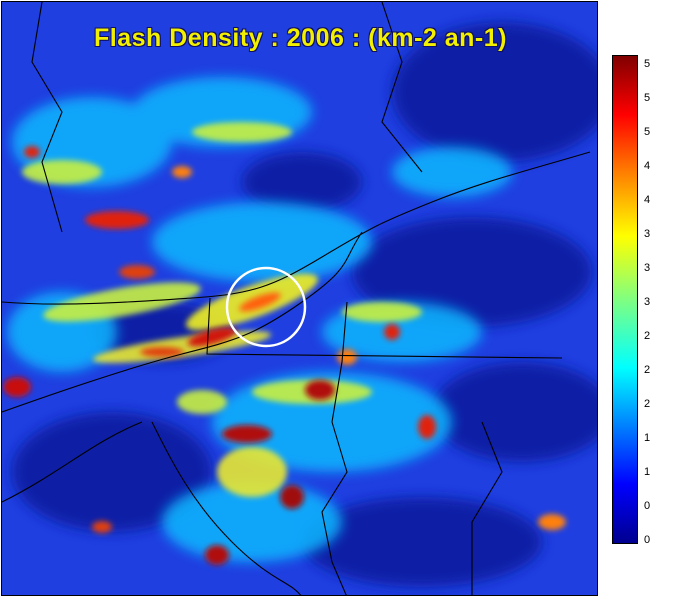  Describe the element at coordinates (266, 307) in the screenshot. I see `highlight-circle-marker` at that location.